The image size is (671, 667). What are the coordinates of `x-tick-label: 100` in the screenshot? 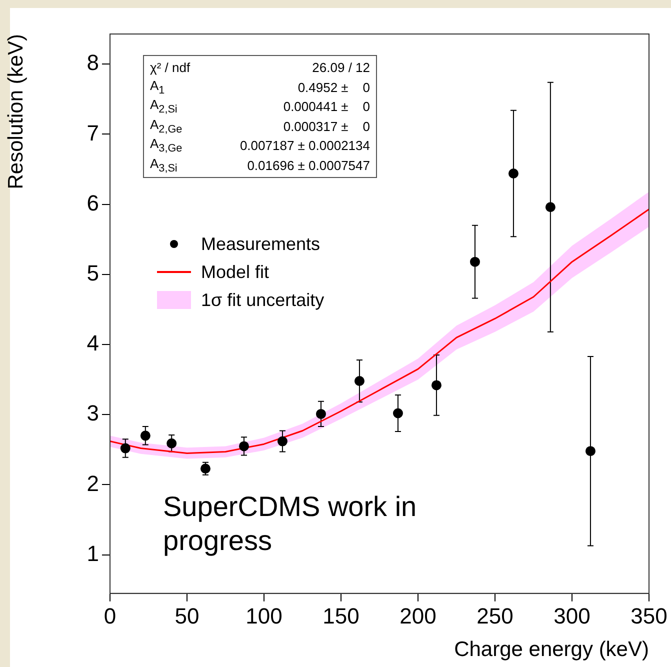 It's located at (264, 616).